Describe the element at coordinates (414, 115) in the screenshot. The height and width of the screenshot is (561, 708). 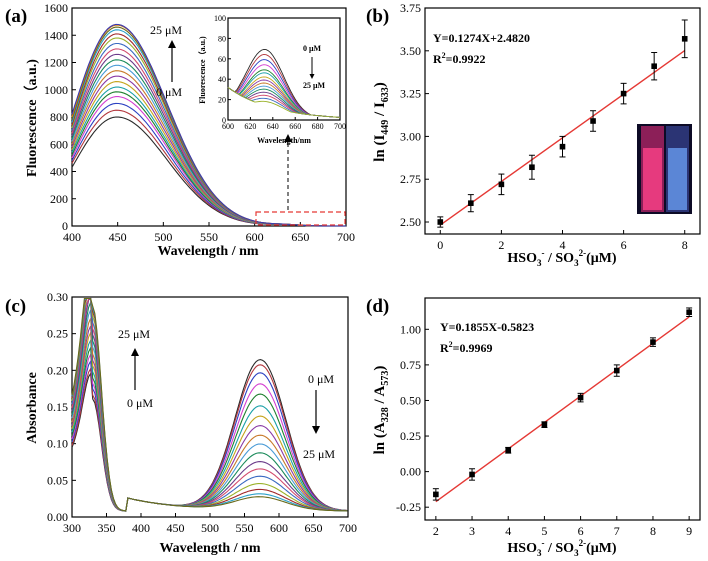
I see `panel-b-y-ticks: 2.50 2.75 3.00 3.25 3.50 3.75` at that location.